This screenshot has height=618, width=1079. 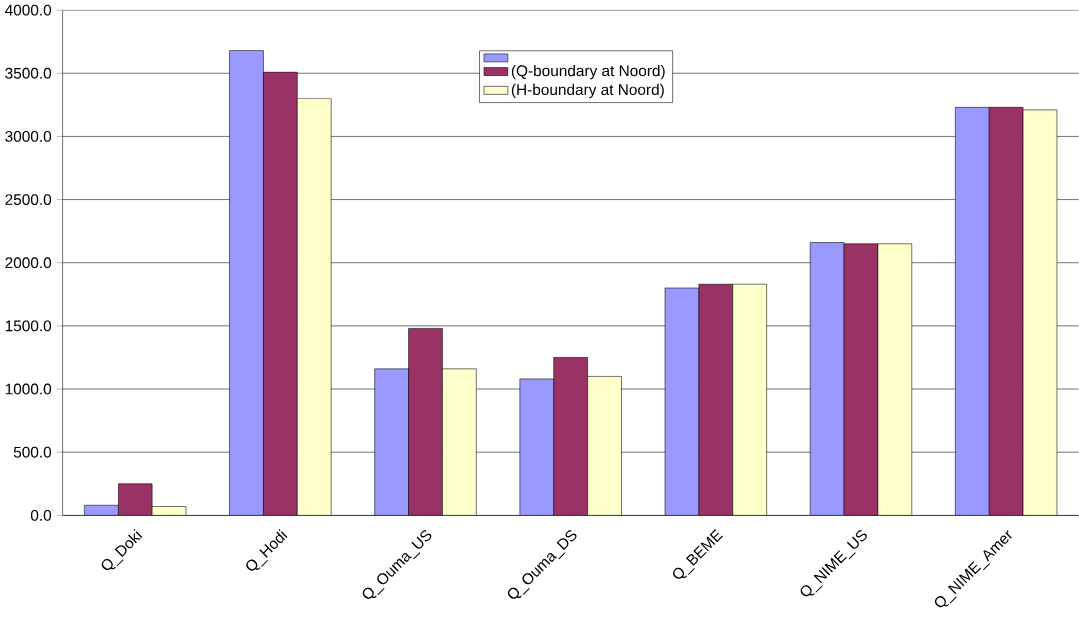 What do you see at coordinates (28, 10) in the screenshot?
I see `y-tick-label: 4000.0` at bounding box center [28, 10].